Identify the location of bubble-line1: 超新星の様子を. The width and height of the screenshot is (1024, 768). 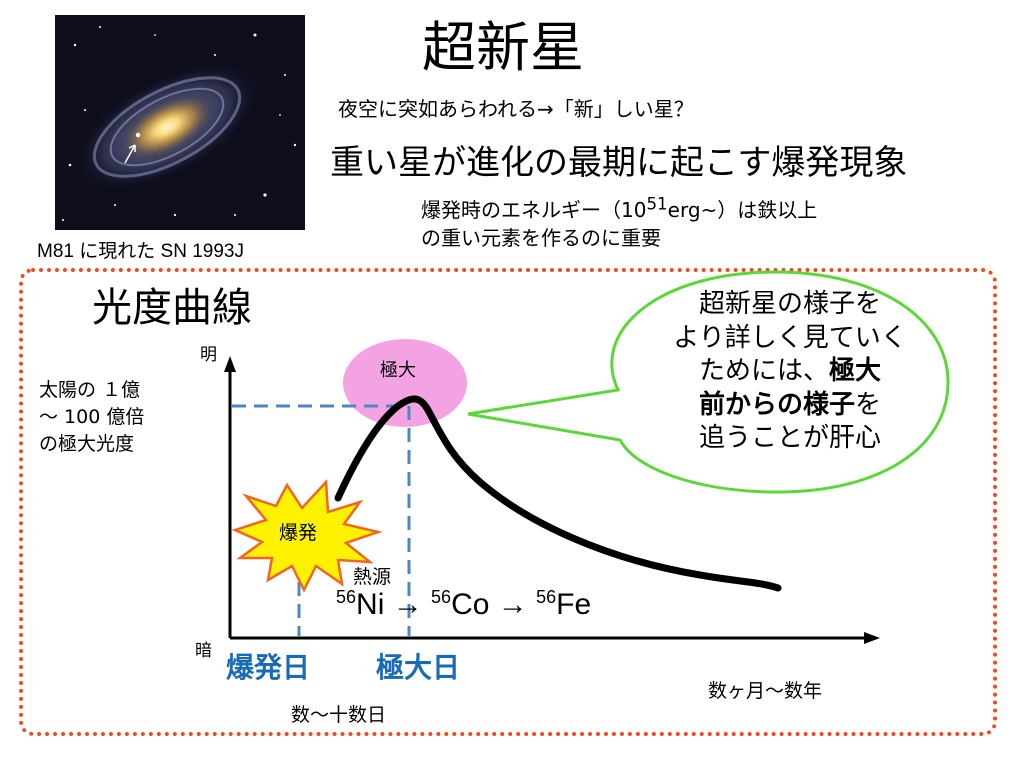
(789, 304).